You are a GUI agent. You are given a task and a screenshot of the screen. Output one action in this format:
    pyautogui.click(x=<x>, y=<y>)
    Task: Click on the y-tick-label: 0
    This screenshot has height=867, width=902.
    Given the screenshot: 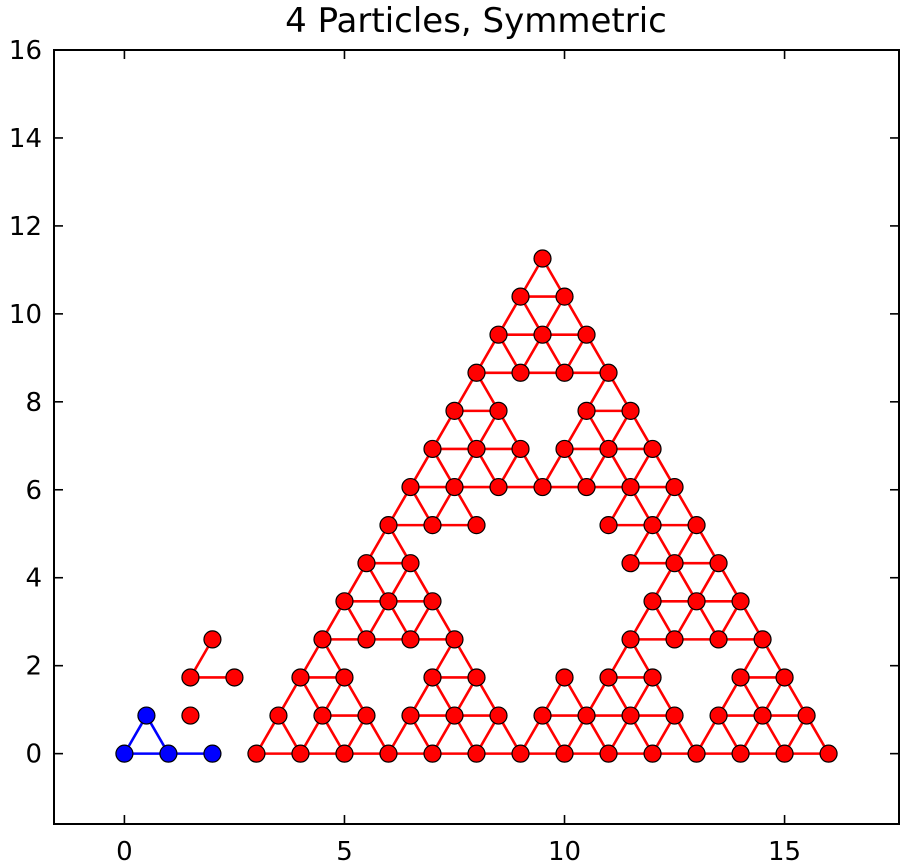 What is the action you would take?
    pyautogui.click(x=33, y=755)
    